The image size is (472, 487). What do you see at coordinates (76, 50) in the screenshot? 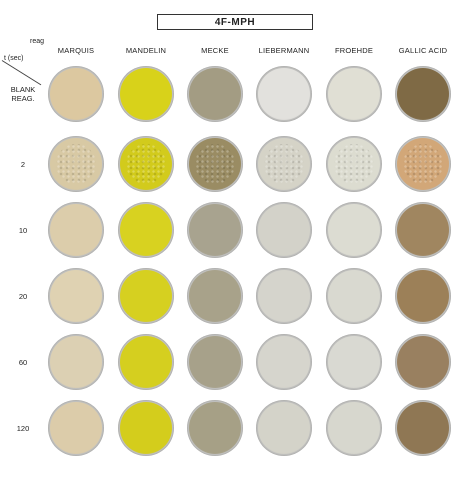
I see `column-header-marquis: MARQUIS` at bounding box center [76, 50].